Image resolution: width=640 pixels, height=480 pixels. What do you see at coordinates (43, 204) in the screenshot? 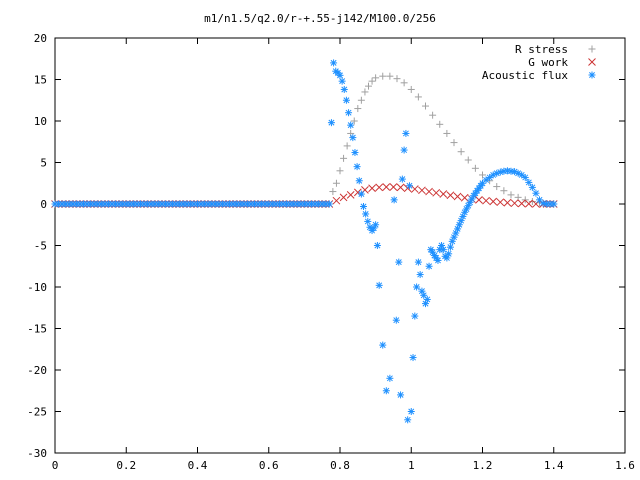
I see `y-tick-label: 0` at bounding box center [43, 204].